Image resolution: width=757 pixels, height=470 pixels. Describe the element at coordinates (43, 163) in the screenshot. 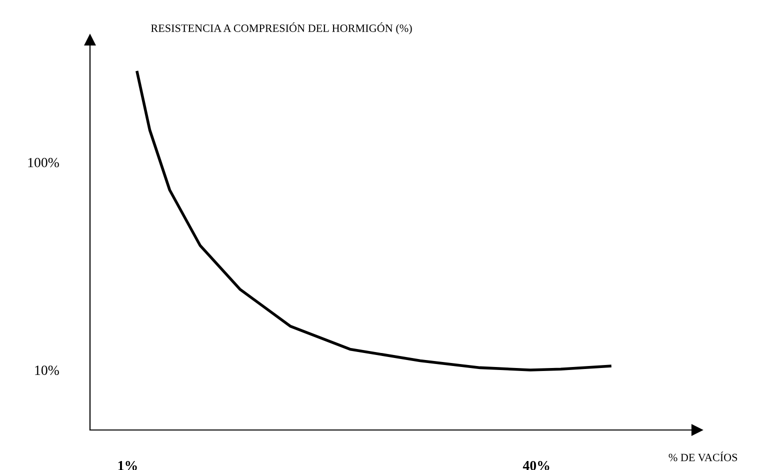

I see `y-tick-label: 100%` at that location.